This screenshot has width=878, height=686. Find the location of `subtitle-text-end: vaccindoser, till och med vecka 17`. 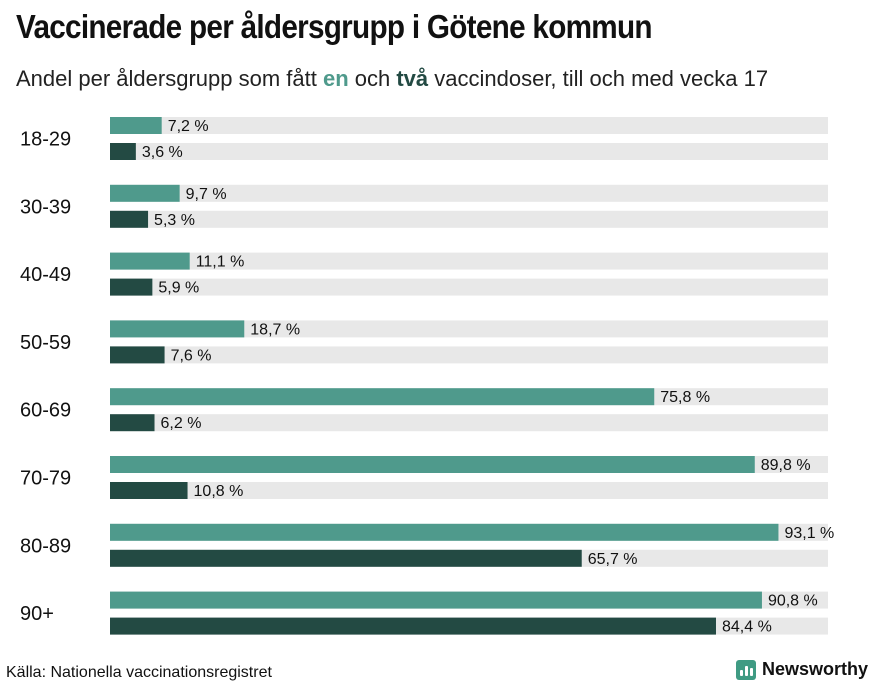

subtitle-text-end: vaccindoser, till och med vecka 17 is located at coordinates (598, 78).